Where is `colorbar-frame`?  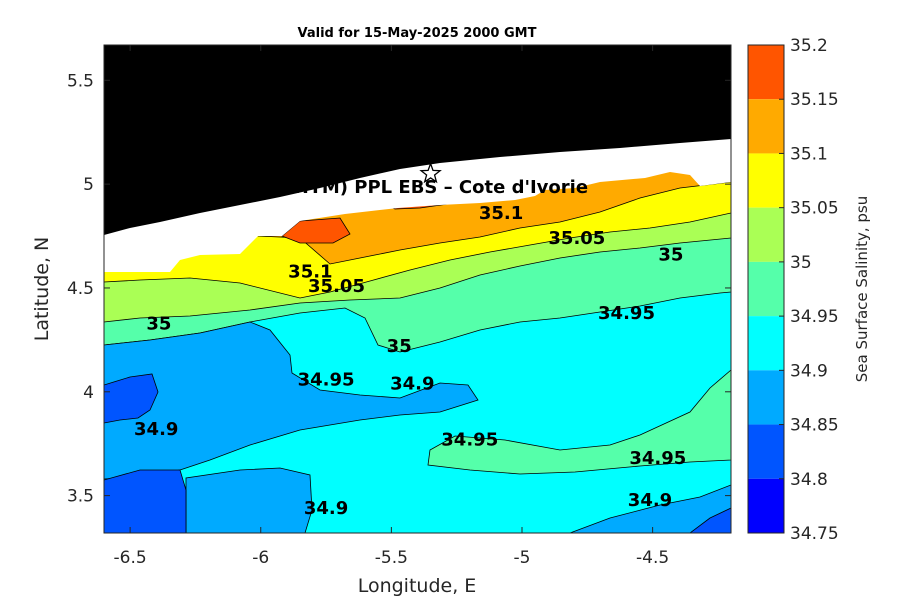 colorbar-frame is located at coordinates (766, 289).